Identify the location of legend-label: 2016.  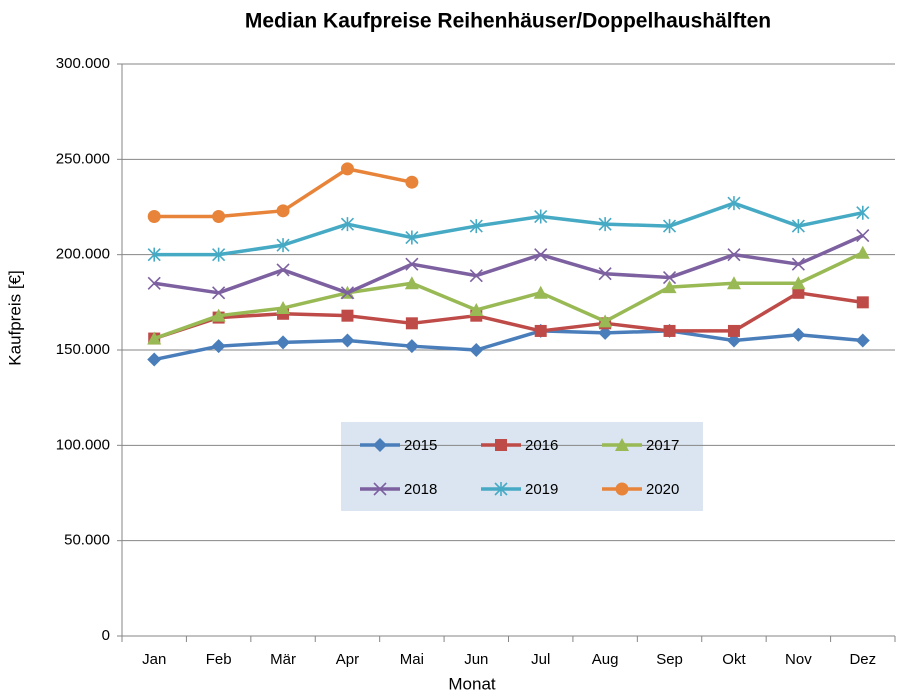
(541, 445).